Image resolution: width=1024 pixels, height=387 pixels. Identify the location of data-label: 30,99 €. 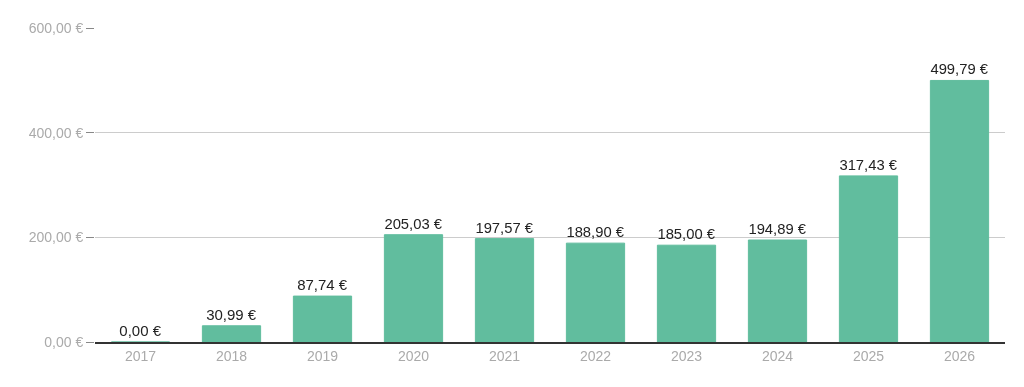
(231, 314).